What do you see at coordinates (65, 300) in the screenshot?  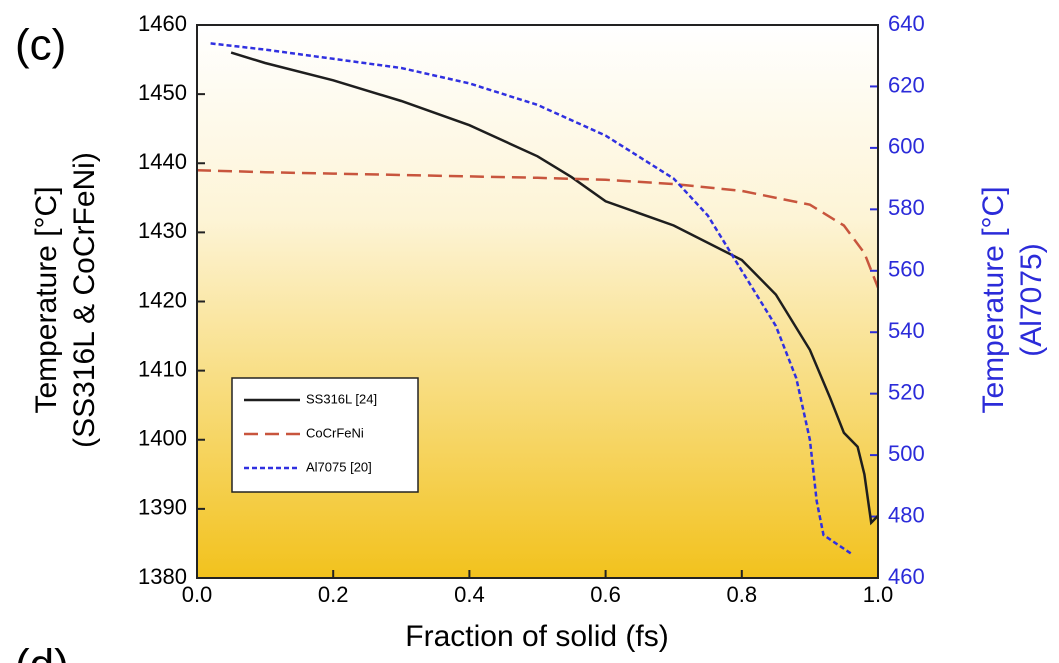 I see `y-axis-label: Temperature [°C] (SS316L & CoCrFeNi)` at bounding box center [65, 300].